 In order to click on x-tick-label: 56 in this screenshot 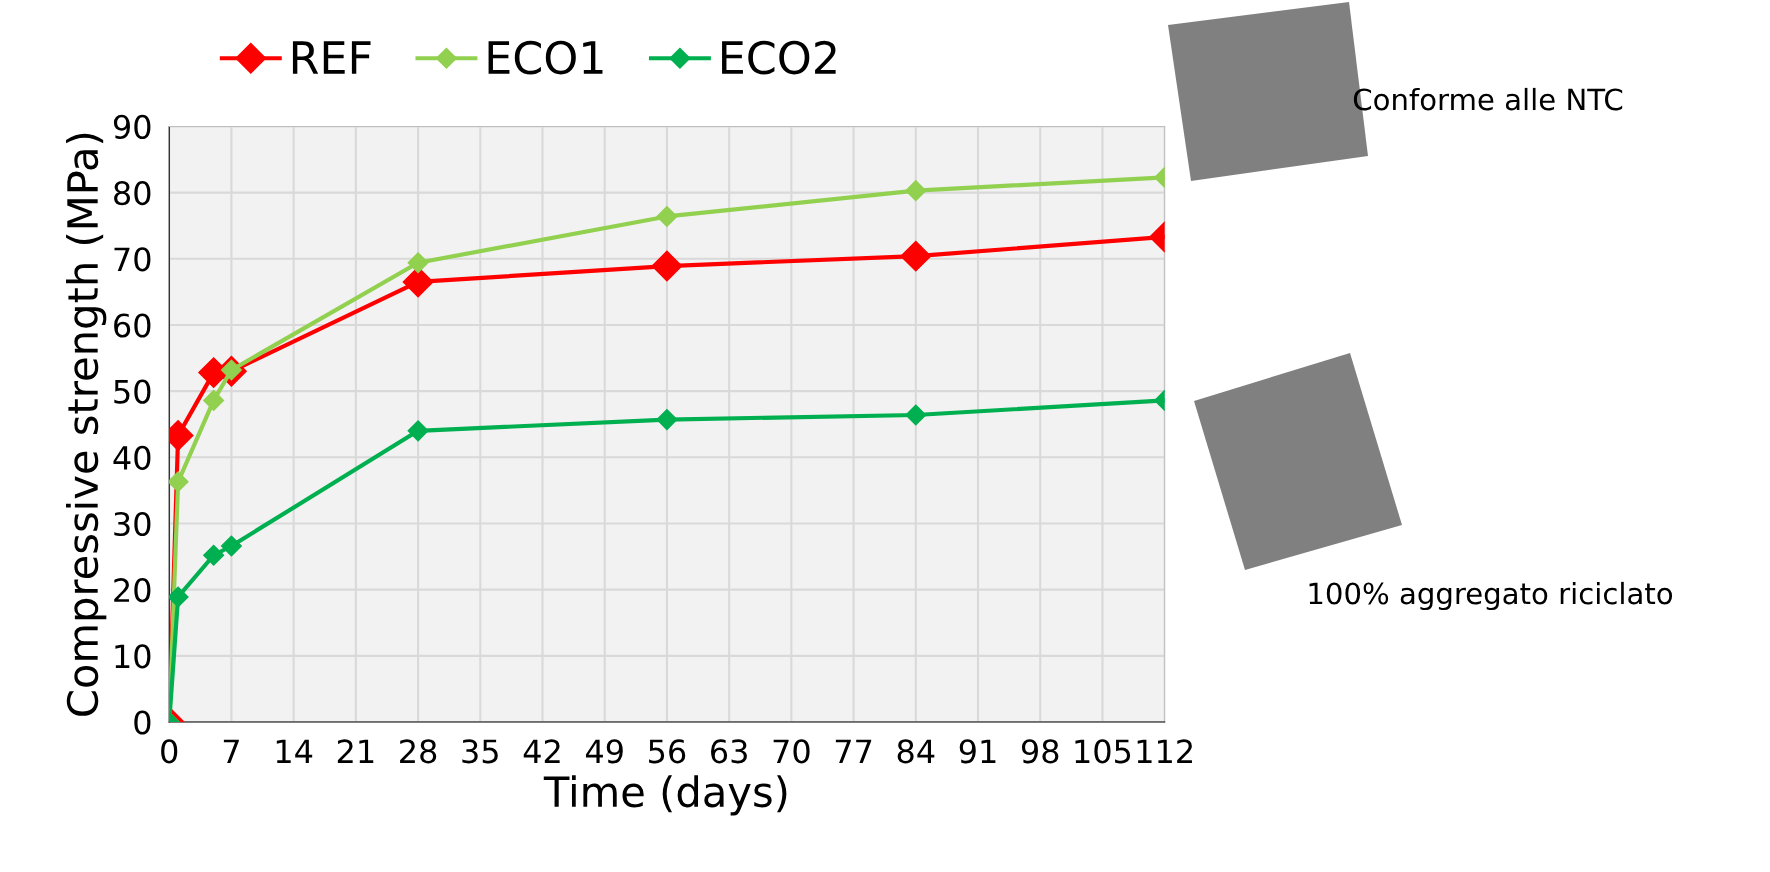, I will do `click(667, 751)`.